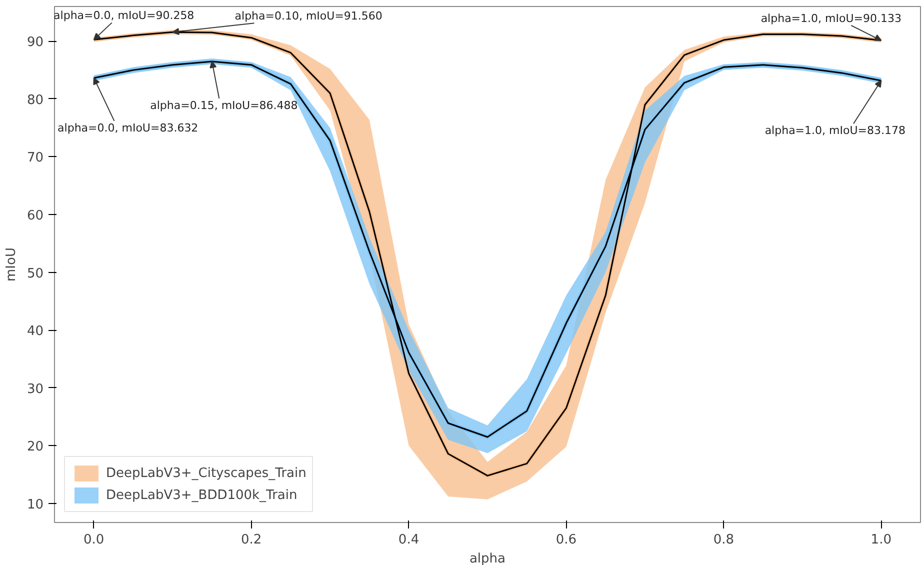 Image resolution: width=923 pixels, height=565 pixels. I want to click on x-tick-label: 0.2, so click(251, 540).